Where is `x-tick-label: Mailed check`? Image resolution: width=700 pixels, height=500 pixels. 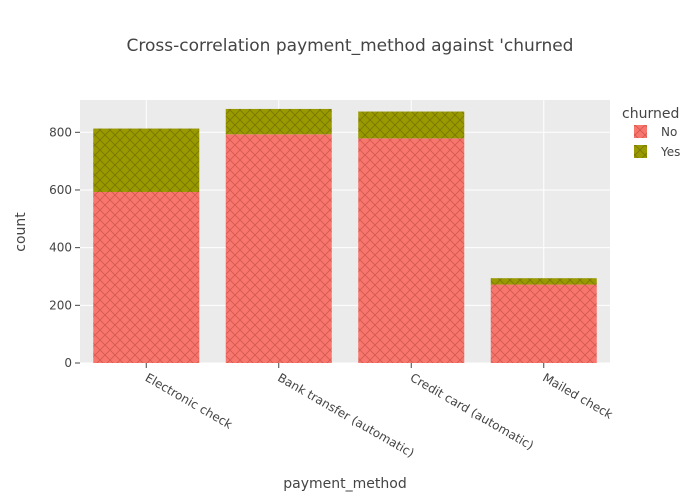 x-tick-label: Mailed check is located at coordinates (577, 395).